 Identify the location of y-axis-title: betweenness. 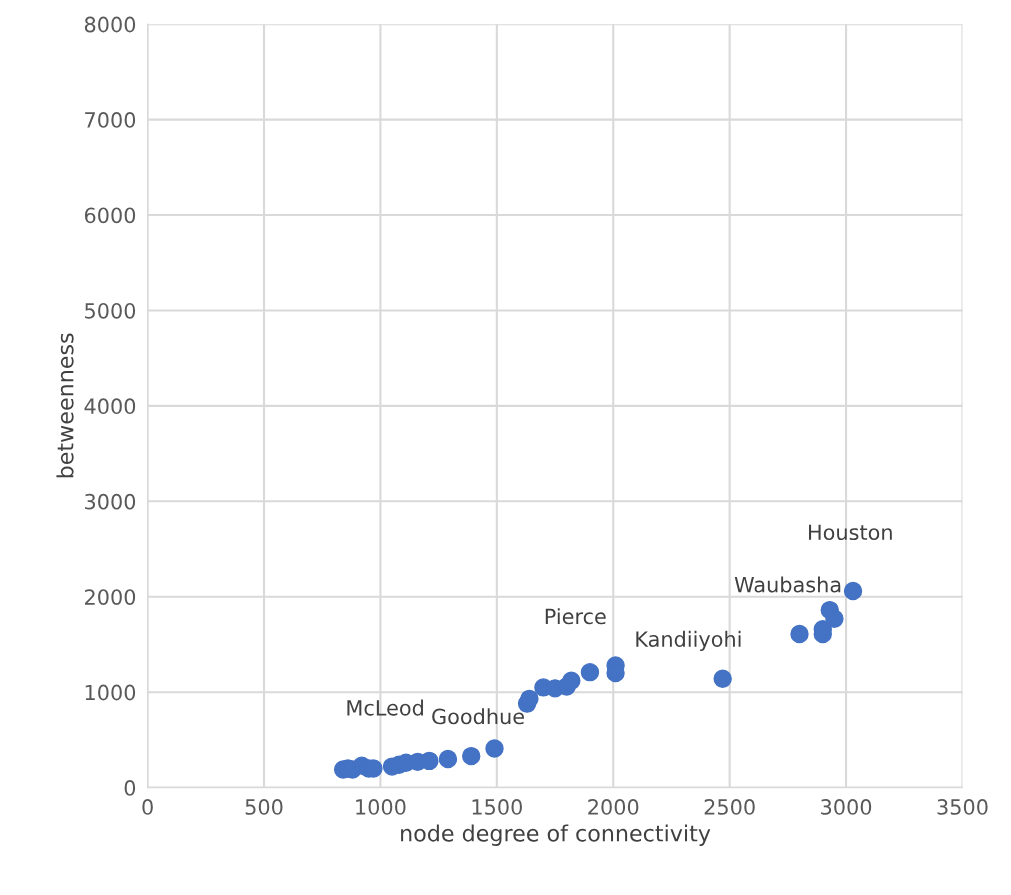
(65, 405).